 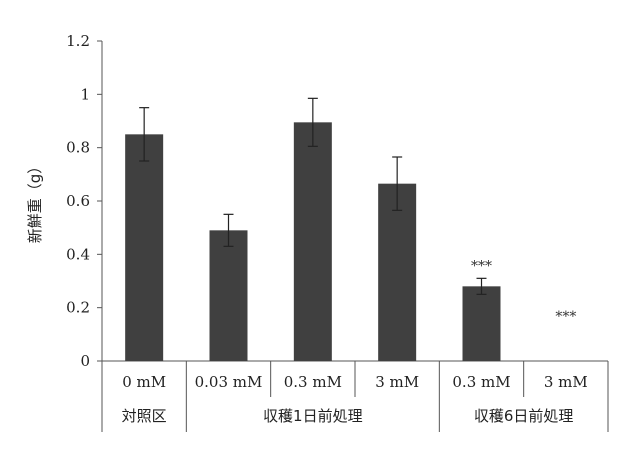 I want to click on y-tick-label: 0.4, so click(x=78, y=254).